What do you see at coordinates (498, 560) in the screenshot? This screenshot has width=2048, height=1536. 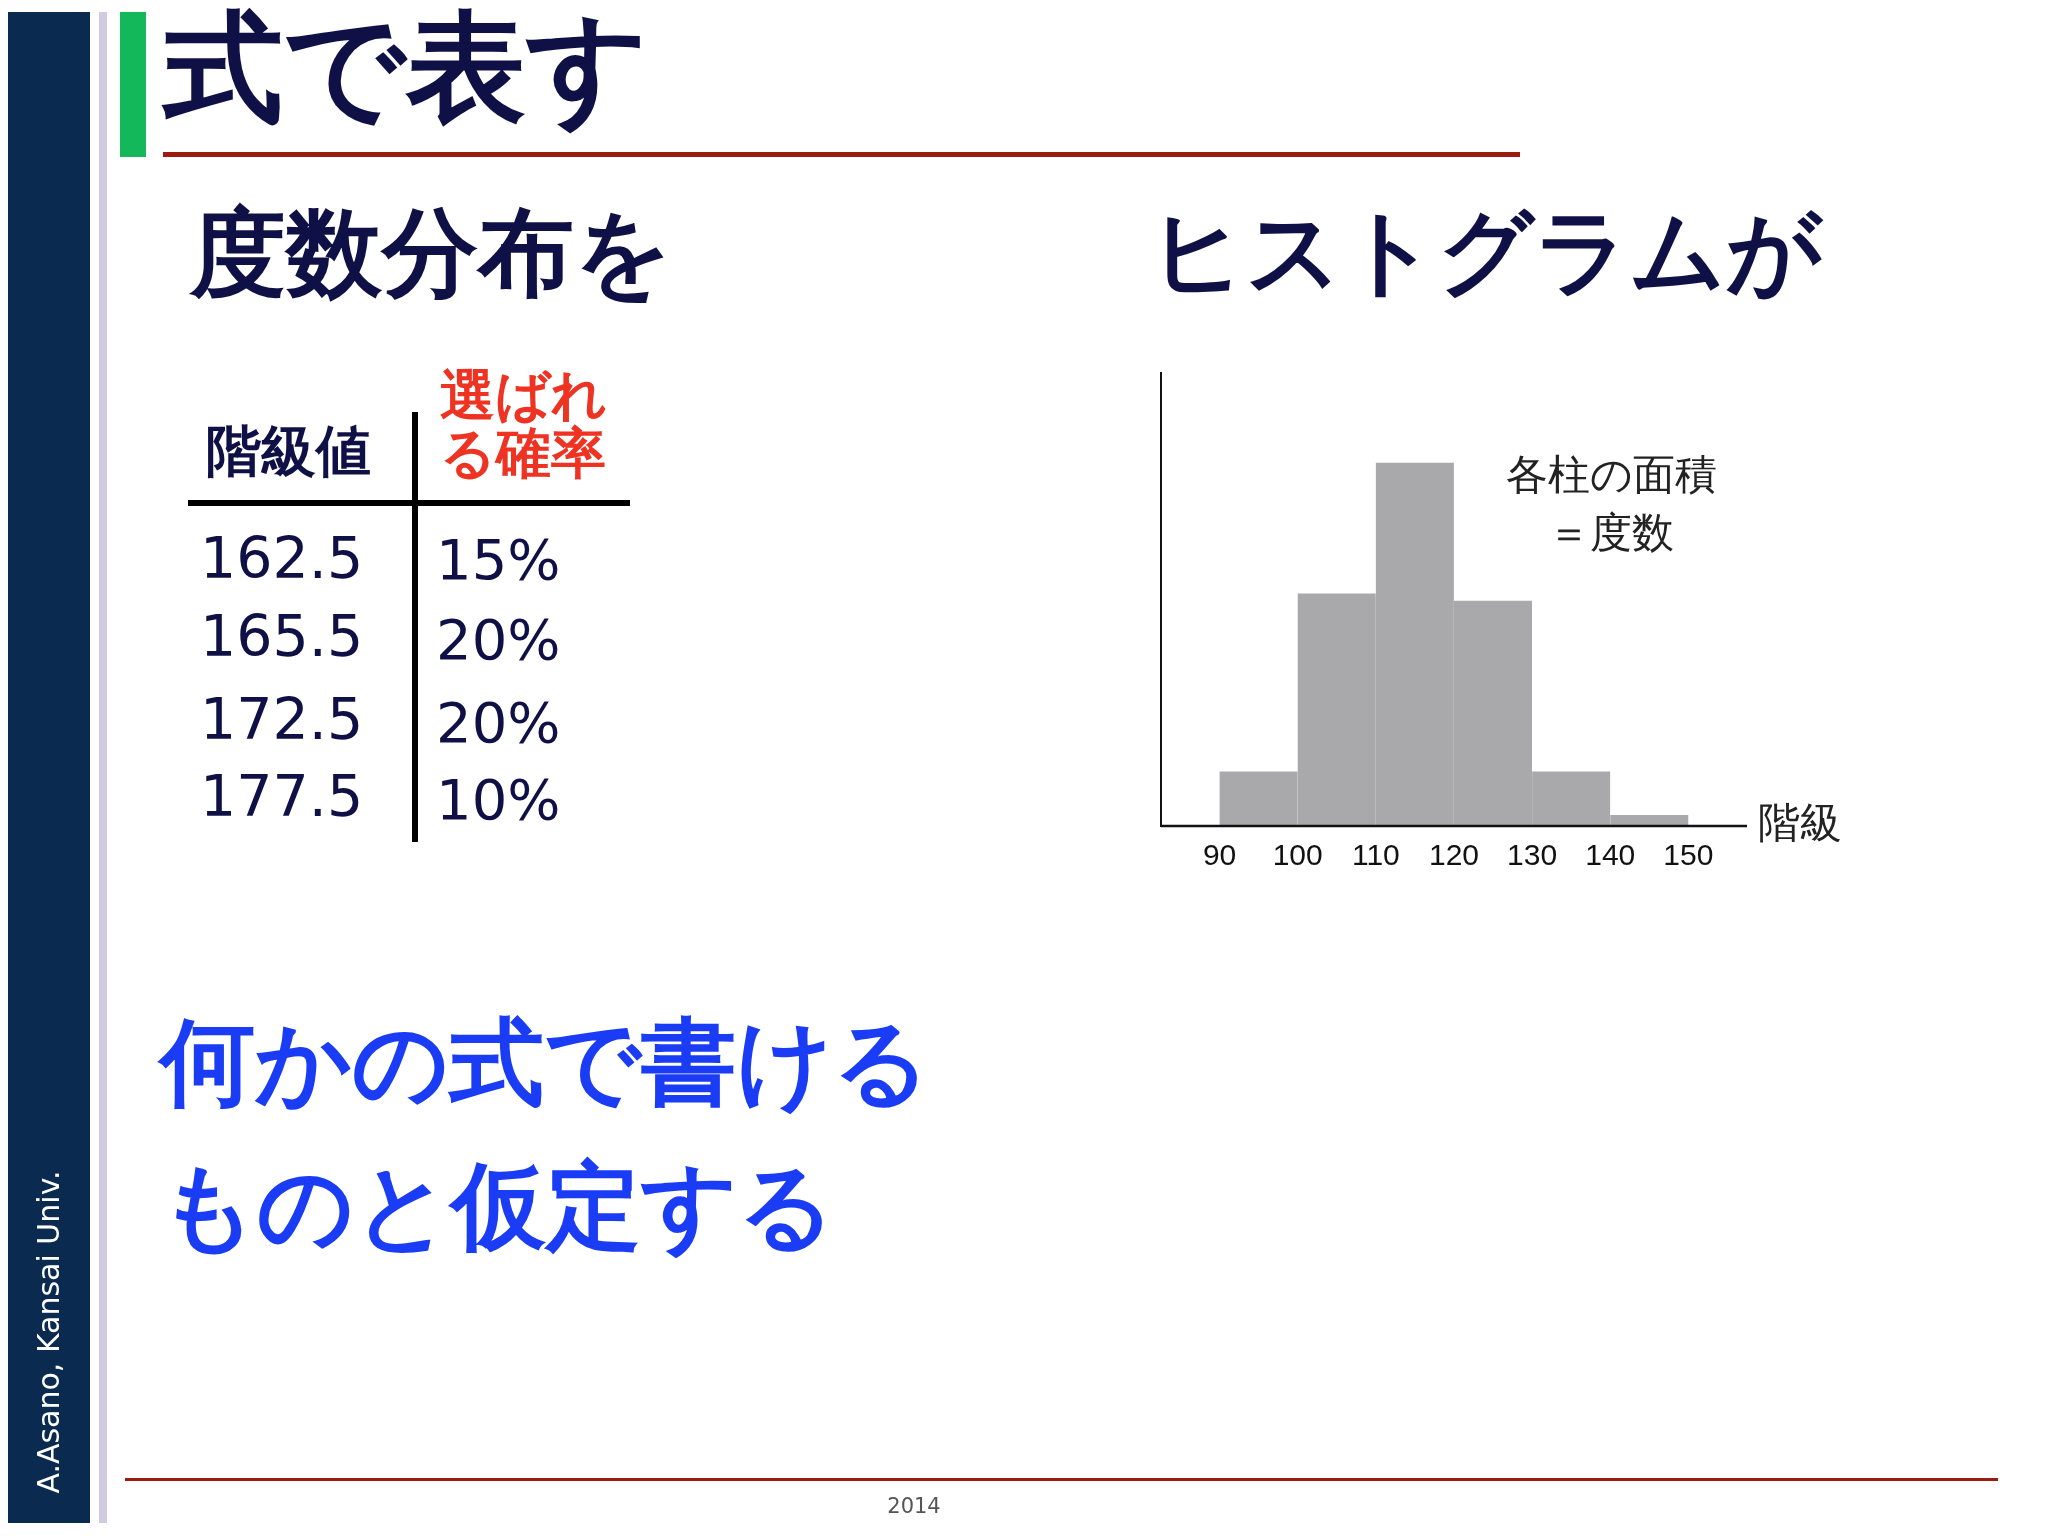 I see `text: 15%` at bounding box center [498, 560].